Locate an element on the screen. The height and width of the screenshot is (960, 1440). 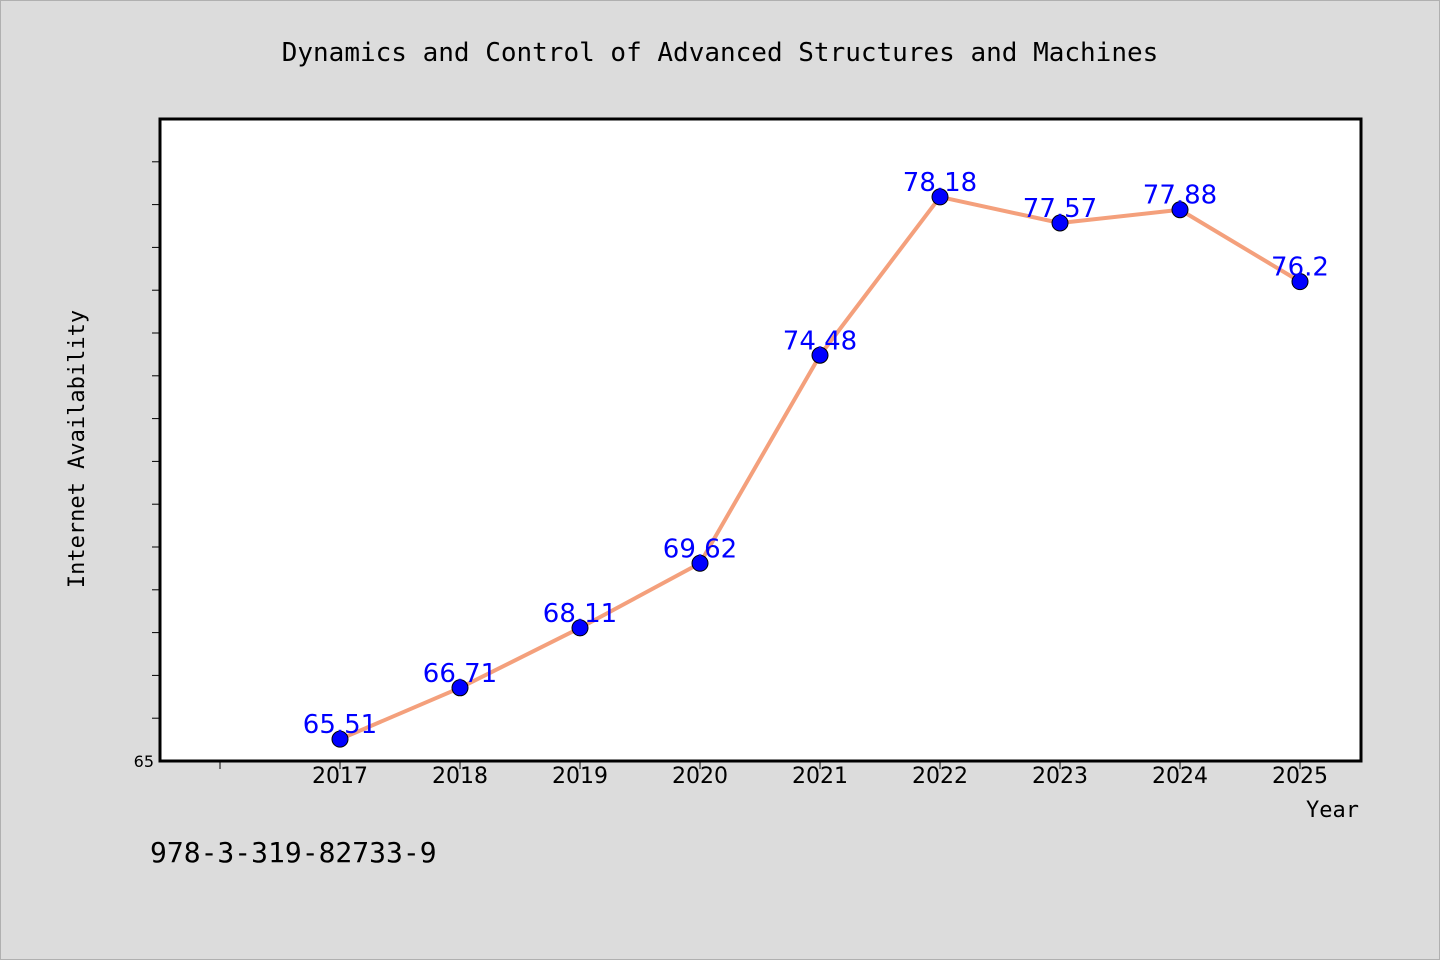
x-tick-label: 2018 is located at coordinates (460, 776).